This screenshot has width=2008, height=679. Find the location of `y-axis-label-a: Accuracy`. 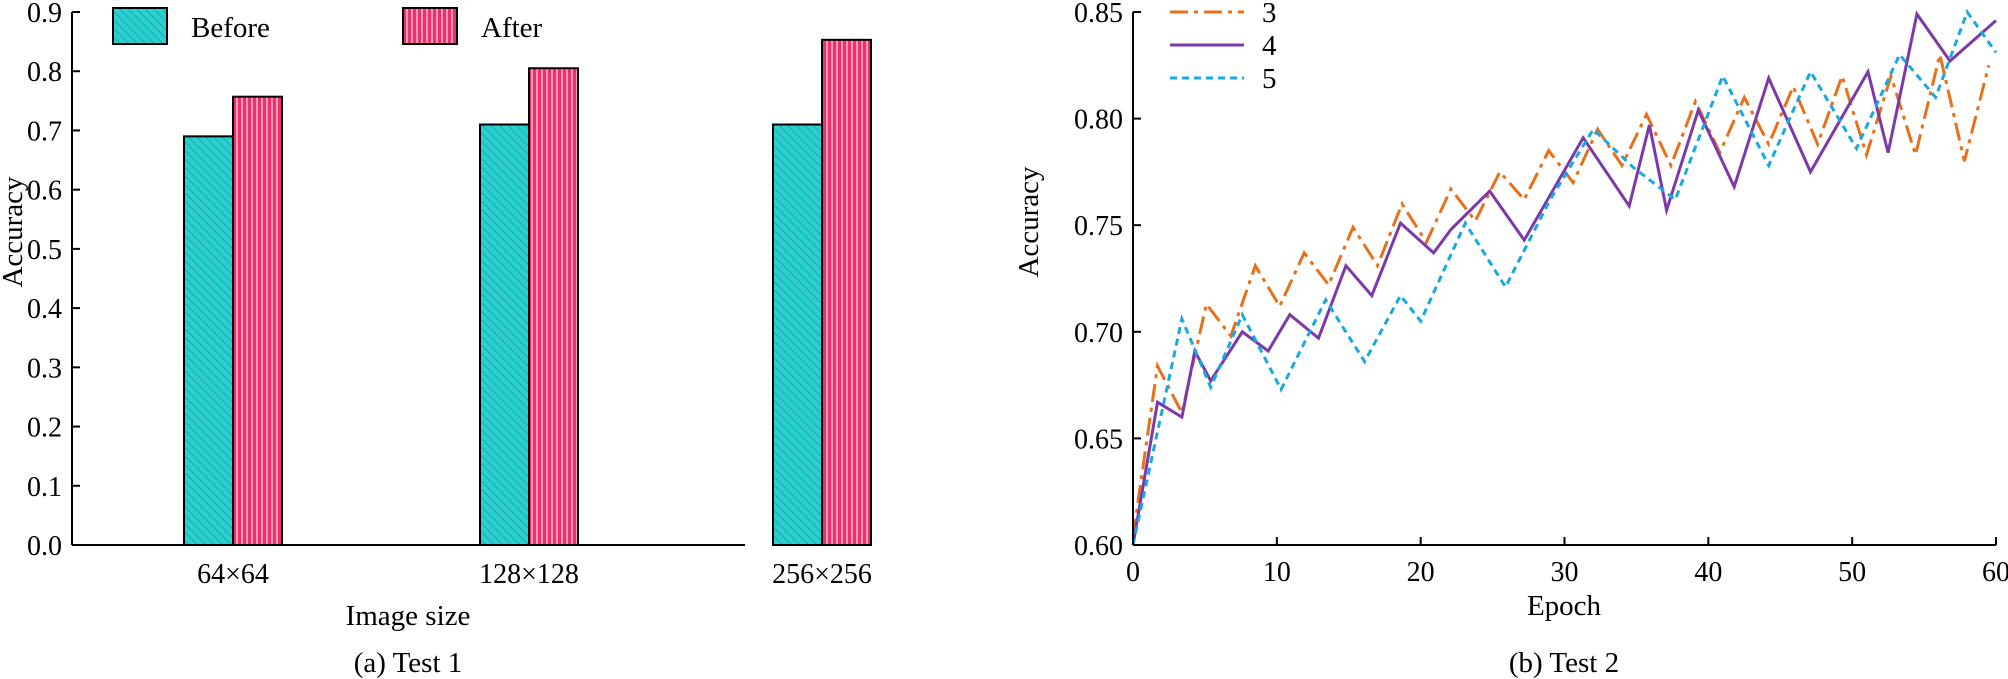

y-axis-label-a: Accuracy is located at coordinates (14, 232).